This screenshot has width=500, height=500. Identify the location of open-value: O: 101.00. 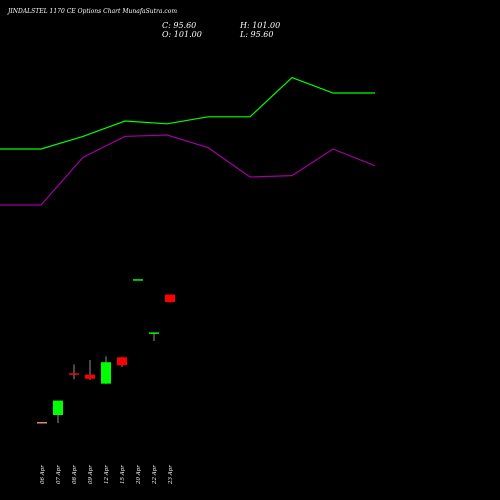
(182, 34).